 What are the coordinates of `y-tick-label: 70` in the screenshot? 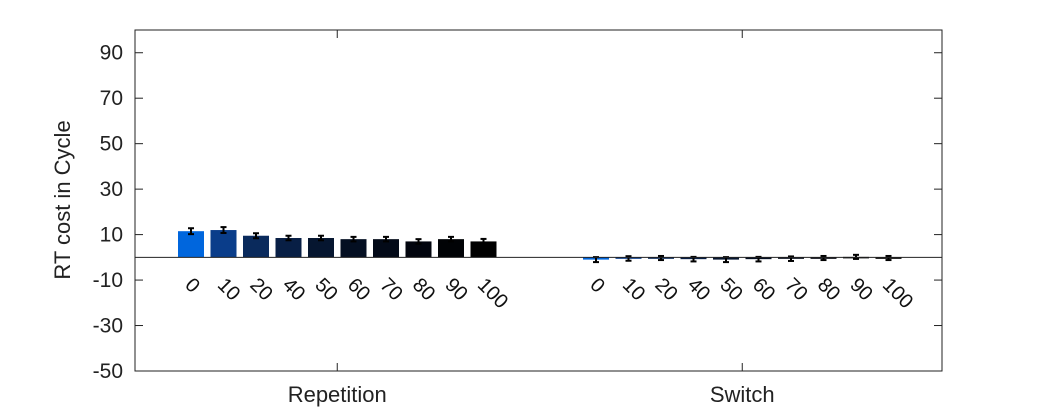 It's located at (111, 98).